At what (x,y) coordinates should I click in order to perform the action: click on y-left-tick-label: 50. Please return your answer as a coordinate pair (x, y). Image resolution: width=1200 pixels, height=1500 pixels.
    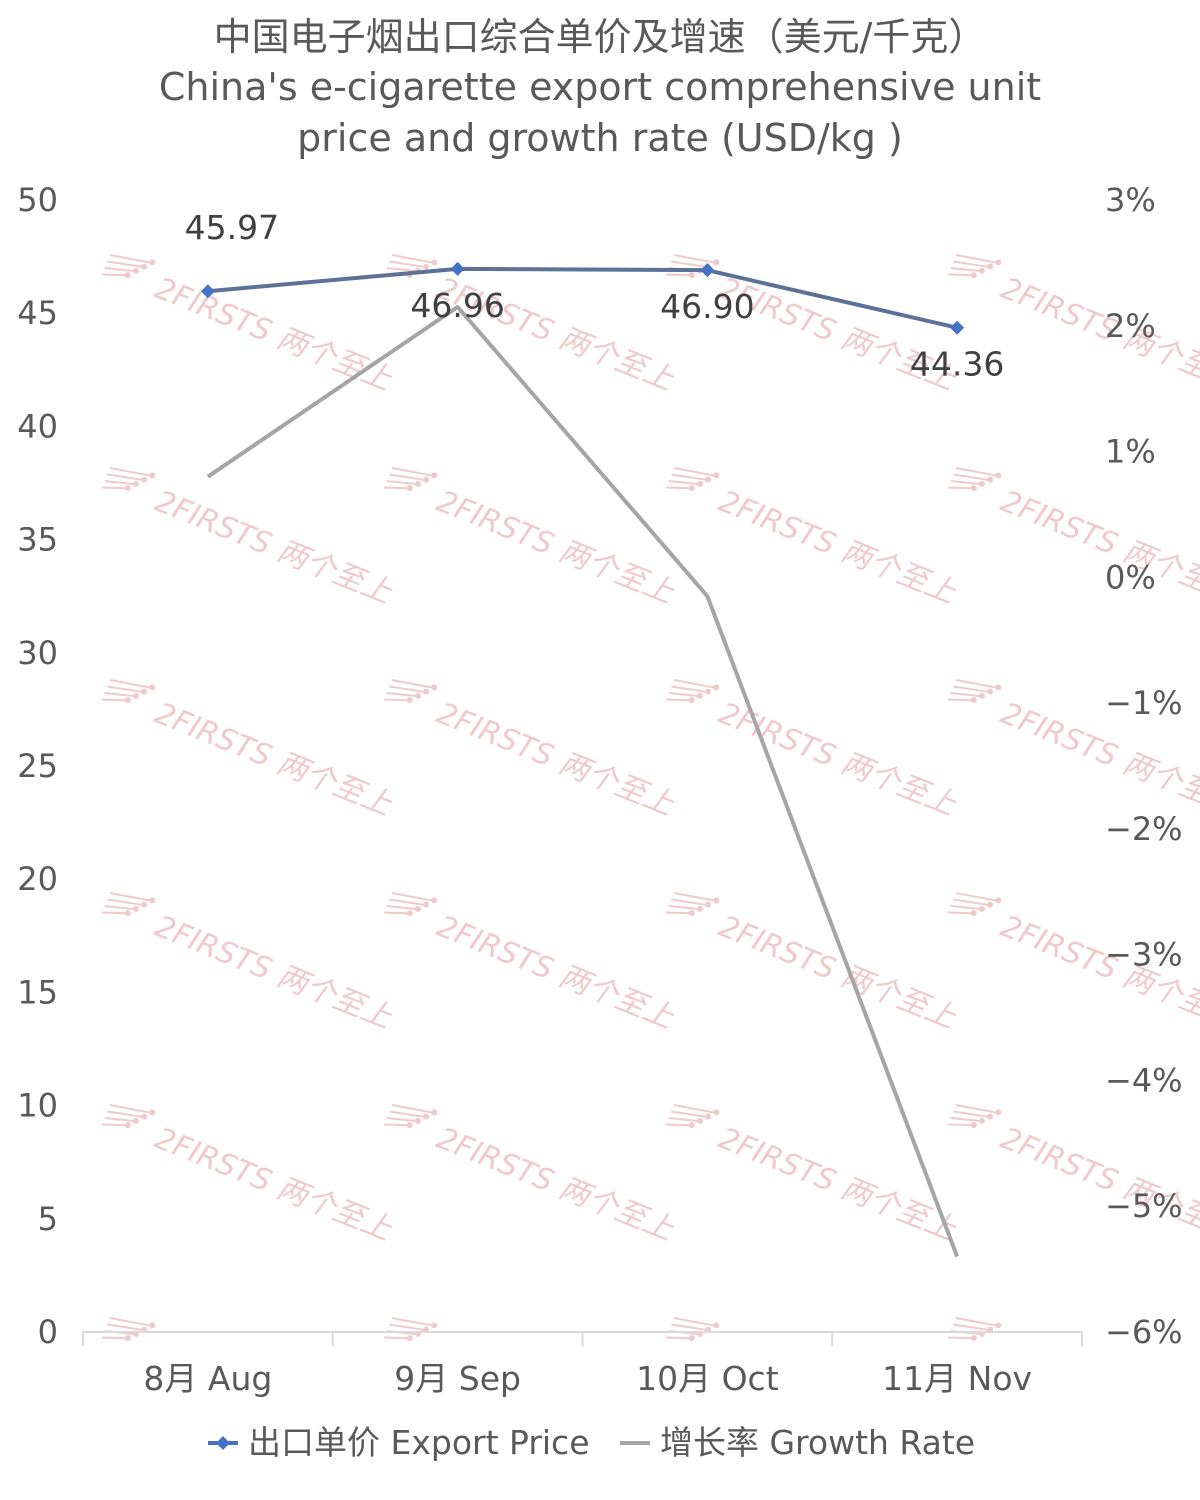
    Looking at the image, I should click on (37, 200).